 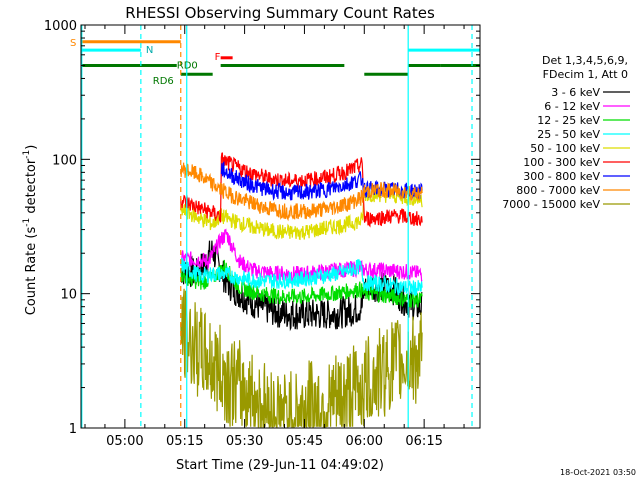 I want to click on legend-label: 25 - 50 keV, so click(x=568, y=134).